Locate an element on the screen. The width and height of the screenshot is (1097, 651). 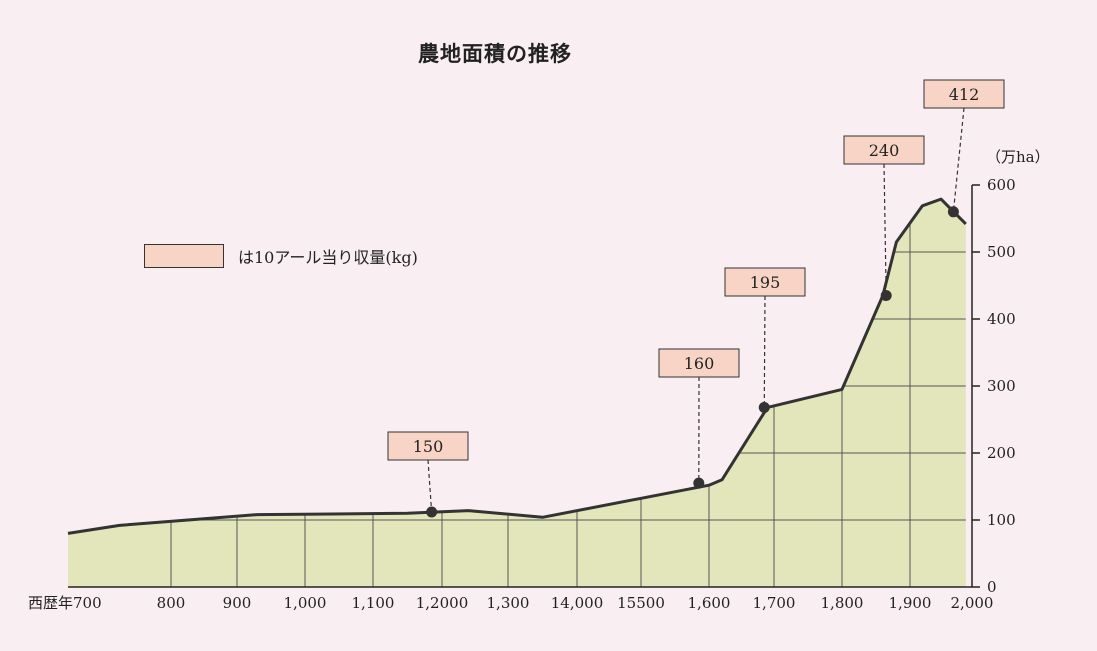
chart-title: 農地面積の推移 is located at coordinates (495, 54).